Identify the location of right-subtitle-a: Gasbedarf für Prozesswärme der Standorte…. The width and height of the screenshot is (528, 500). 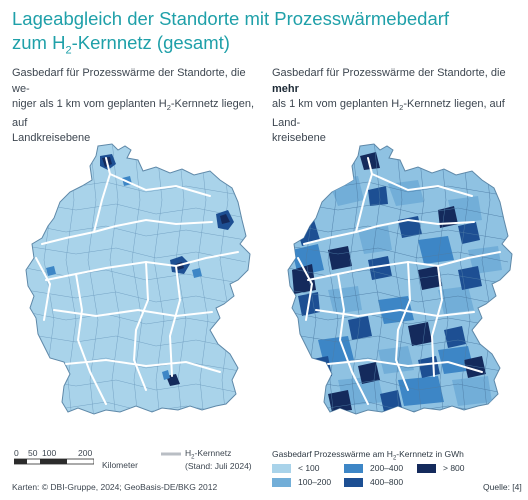
(389, 73).